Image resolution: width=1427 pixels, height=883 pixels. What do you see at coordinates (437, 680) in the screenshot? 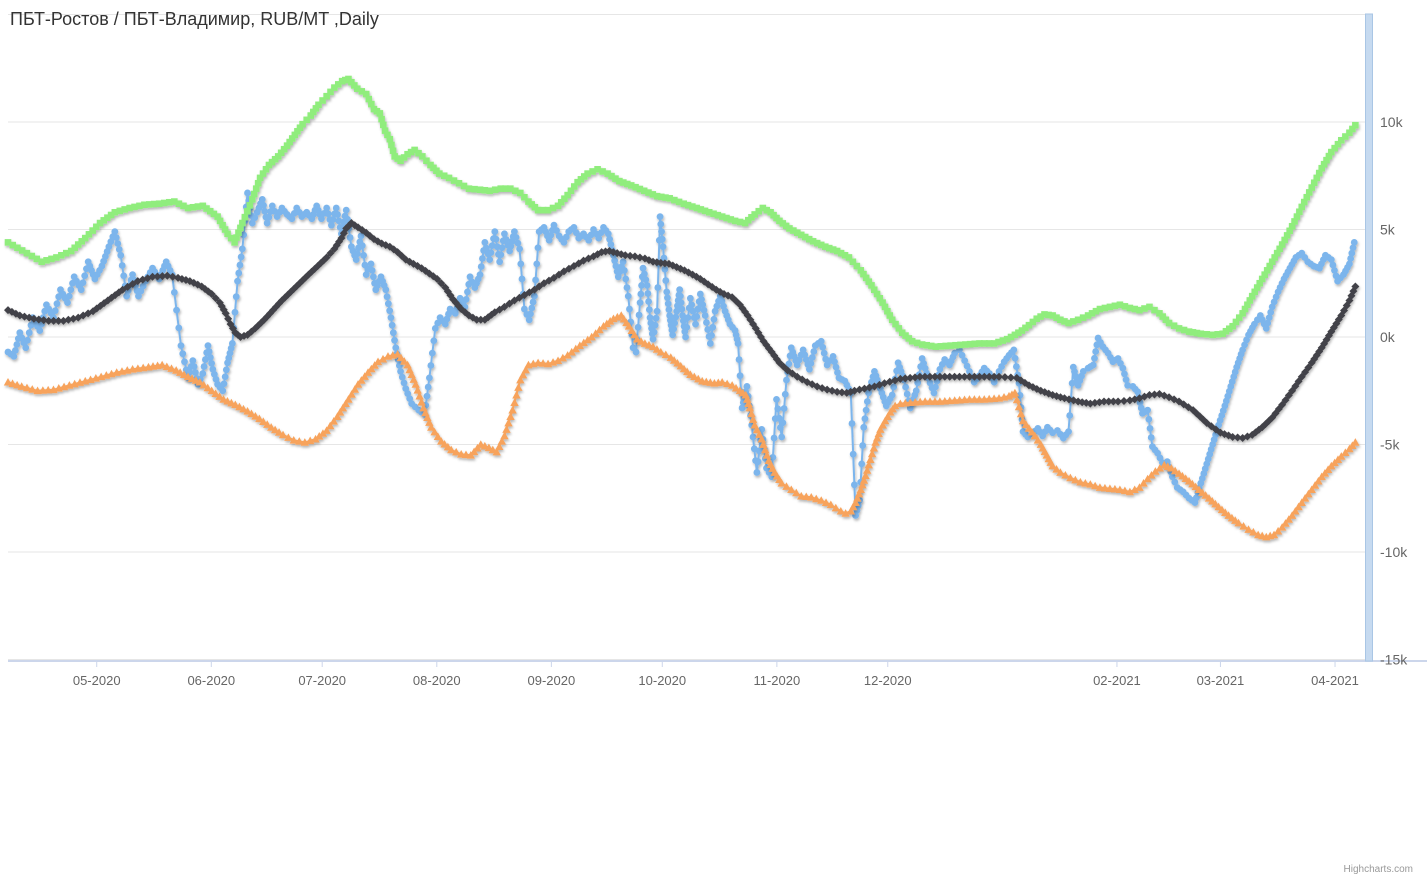
I see `x-axis-label: 08-2020` at bounding box center [437, 680].